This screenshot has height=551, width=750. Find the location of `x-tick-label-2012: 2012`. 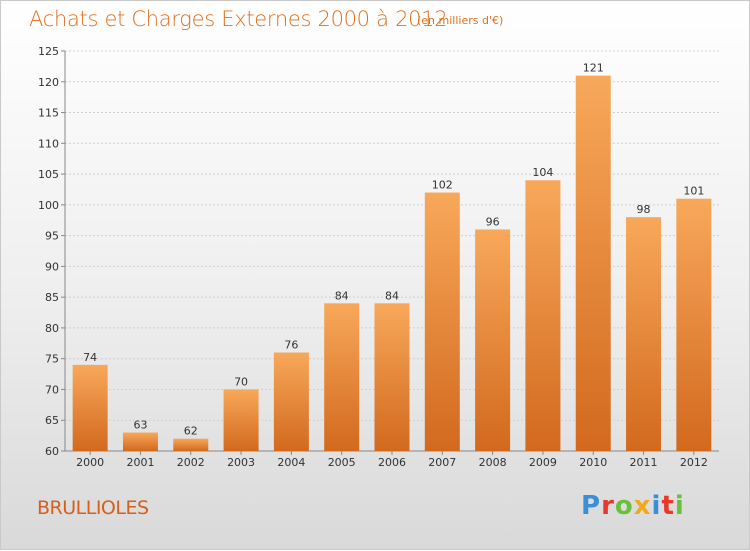

x-tick-label-2012: 2012 is located at coordinates (694, 462).